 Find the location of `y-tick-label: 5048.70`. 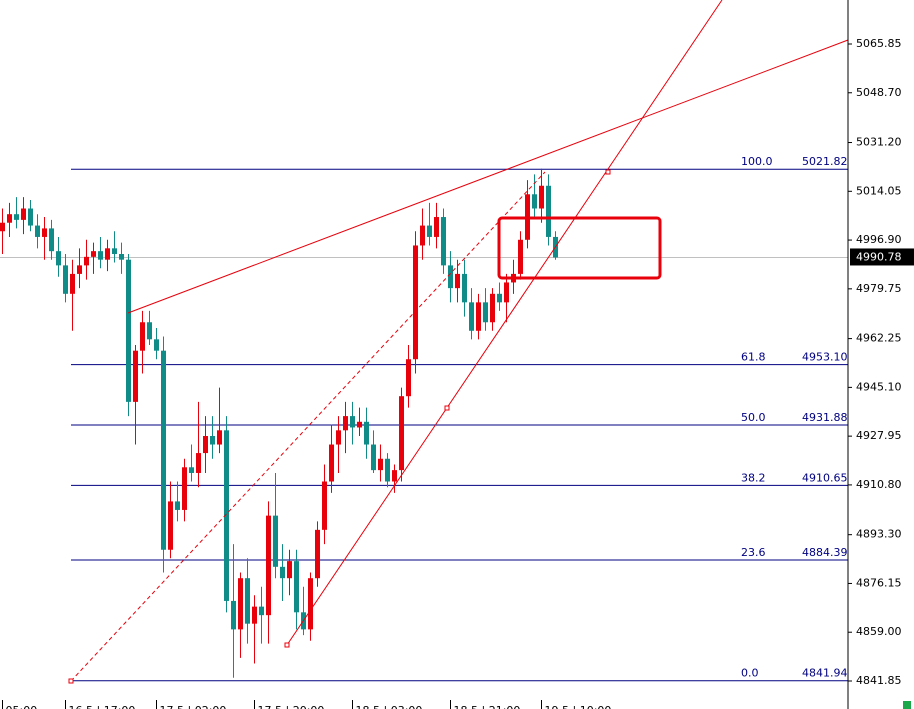

y-tick-label: 5048.70 is located at coordinates (879, 92).